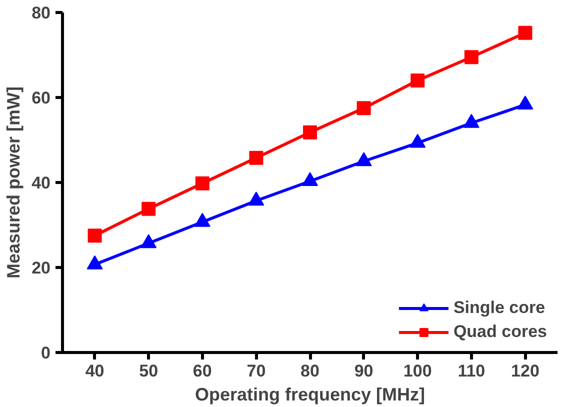 Image resolution: width=572 pixels, height=407 pixels. What do you see at coordinates (364, 371) in the screenshot?
I see `x-tick-label: 90` at bounding box center [364, 371].